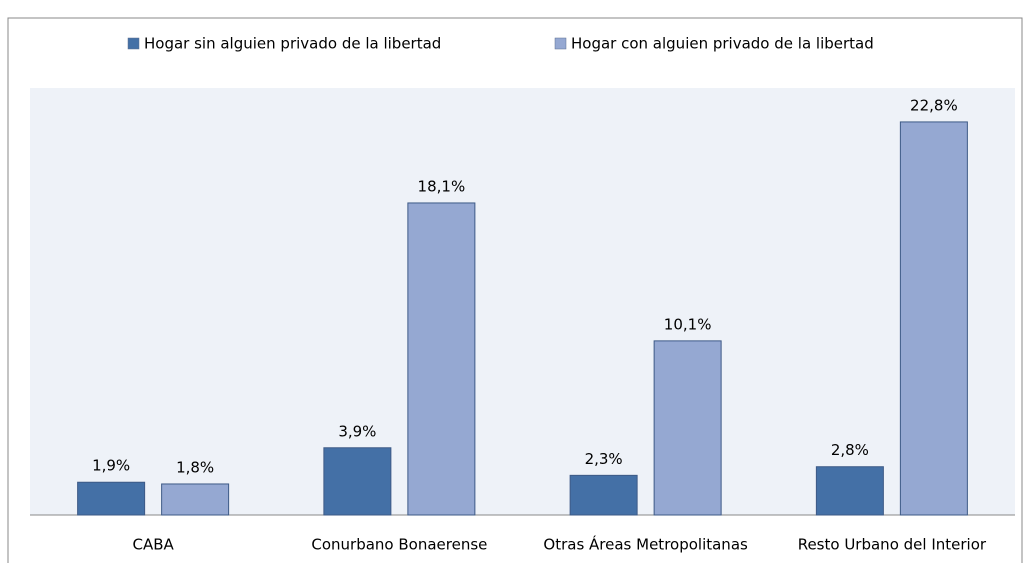 The height and width of the screenshot is (563, 1030). What do you see at coordinates (399, 545) in the screenshot?
I see `x-tick-label: Conurbano Bonaerense` at bounding box center [399, 545].